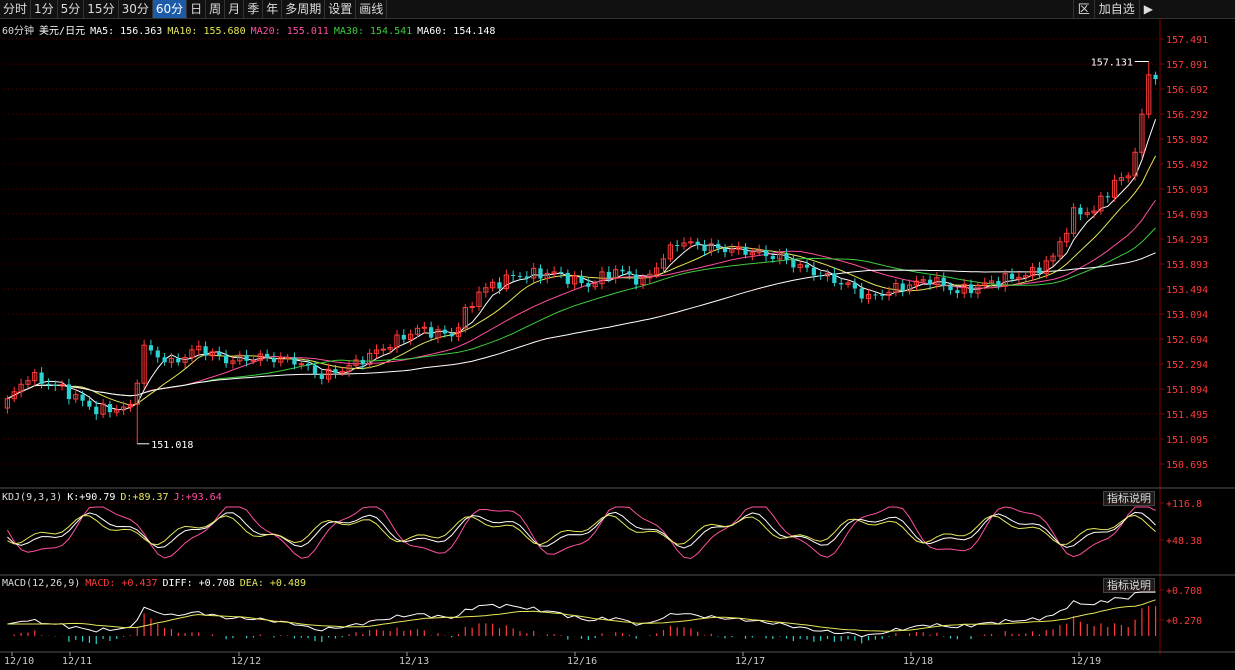 The height and width of the screenshot is (670, 1235). I want to click on y-tick-label: 155.492, so click(1187, 165).